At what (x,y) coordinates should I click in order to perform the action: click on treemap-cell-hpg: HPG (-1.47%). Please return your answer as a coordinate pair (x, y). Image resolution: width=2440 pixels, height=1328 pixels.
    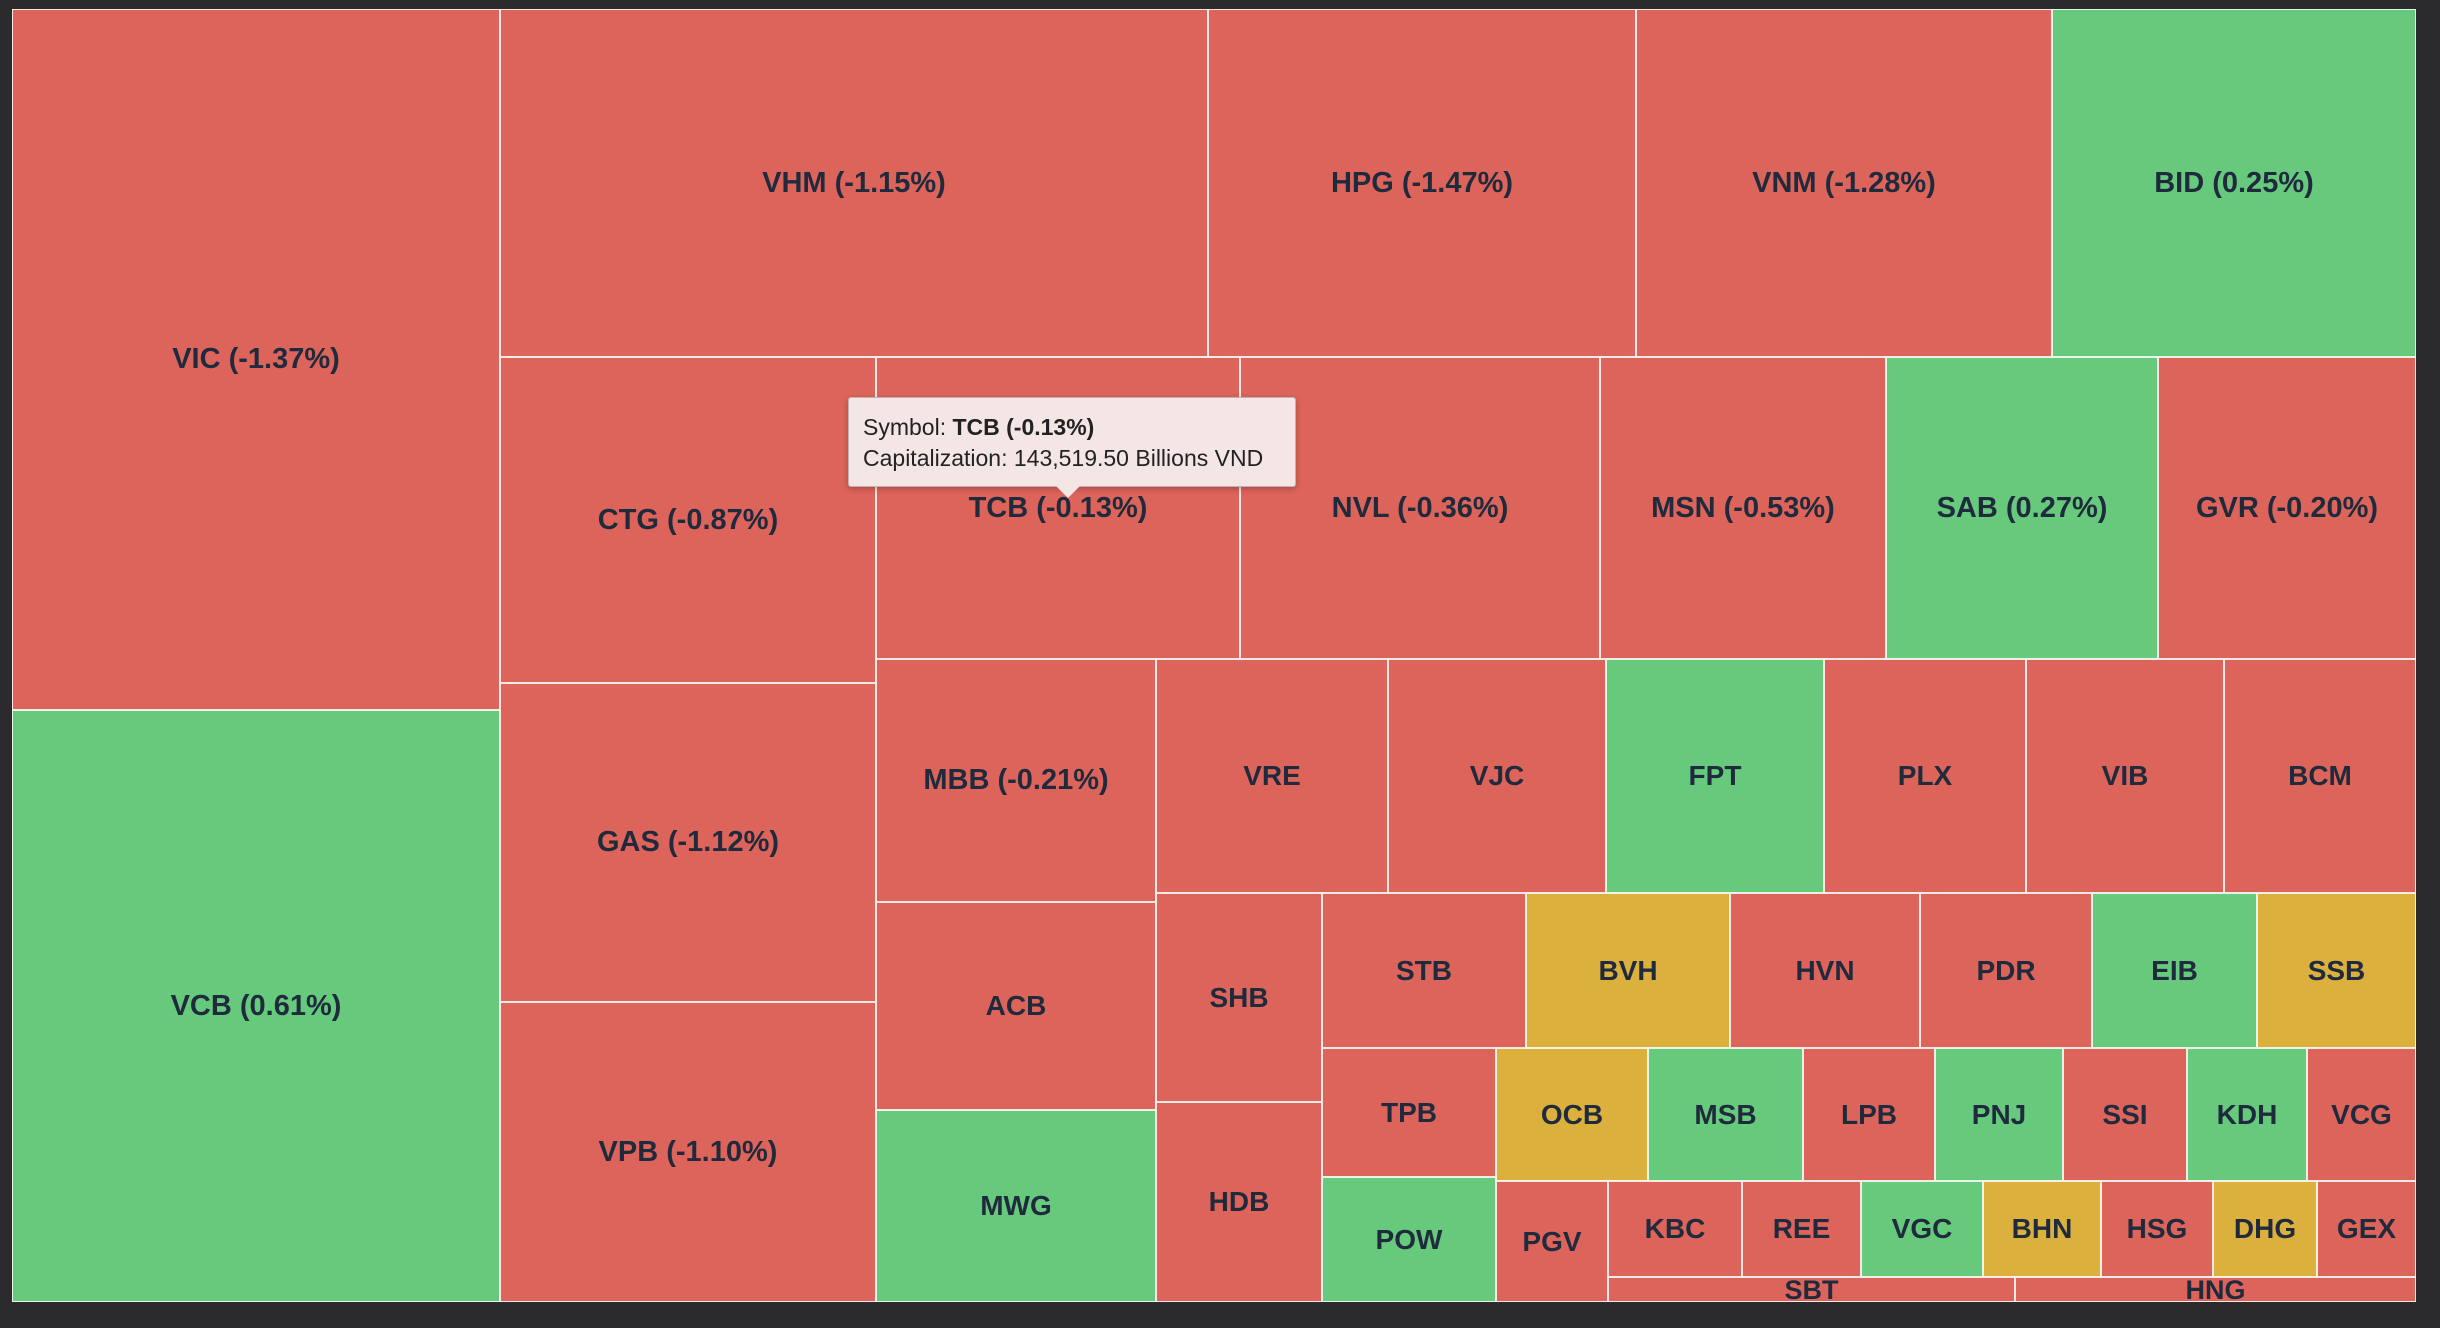
    Looking at the image, I should click on (1422, 183).